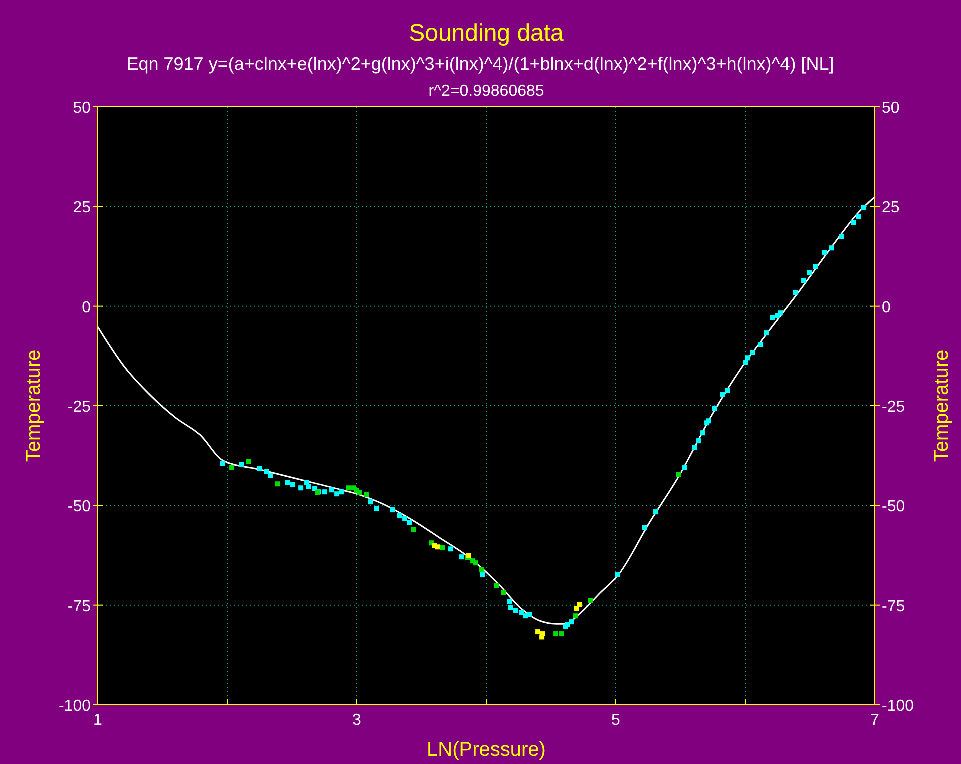 The height and width of the screenshot is (764, 961). Describe the element at coordinates (894, 507) in the screenshot. I see `y2-tick-label: -50` at that location.